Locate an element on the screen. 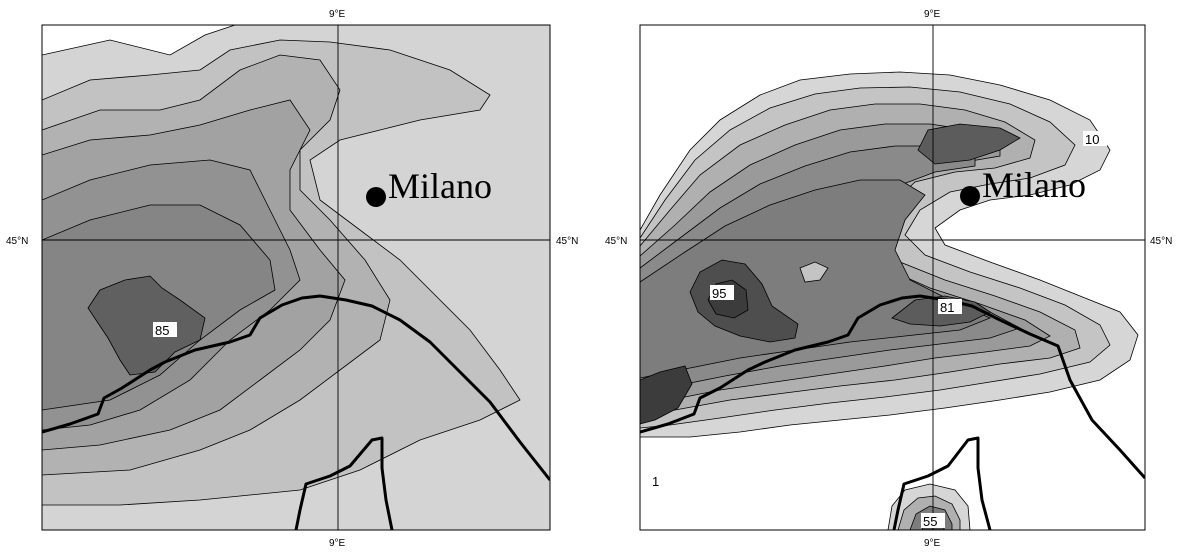 The image size is (1182, 552). right-lat-label-left: 45°N is located at coordinates (616, 241).